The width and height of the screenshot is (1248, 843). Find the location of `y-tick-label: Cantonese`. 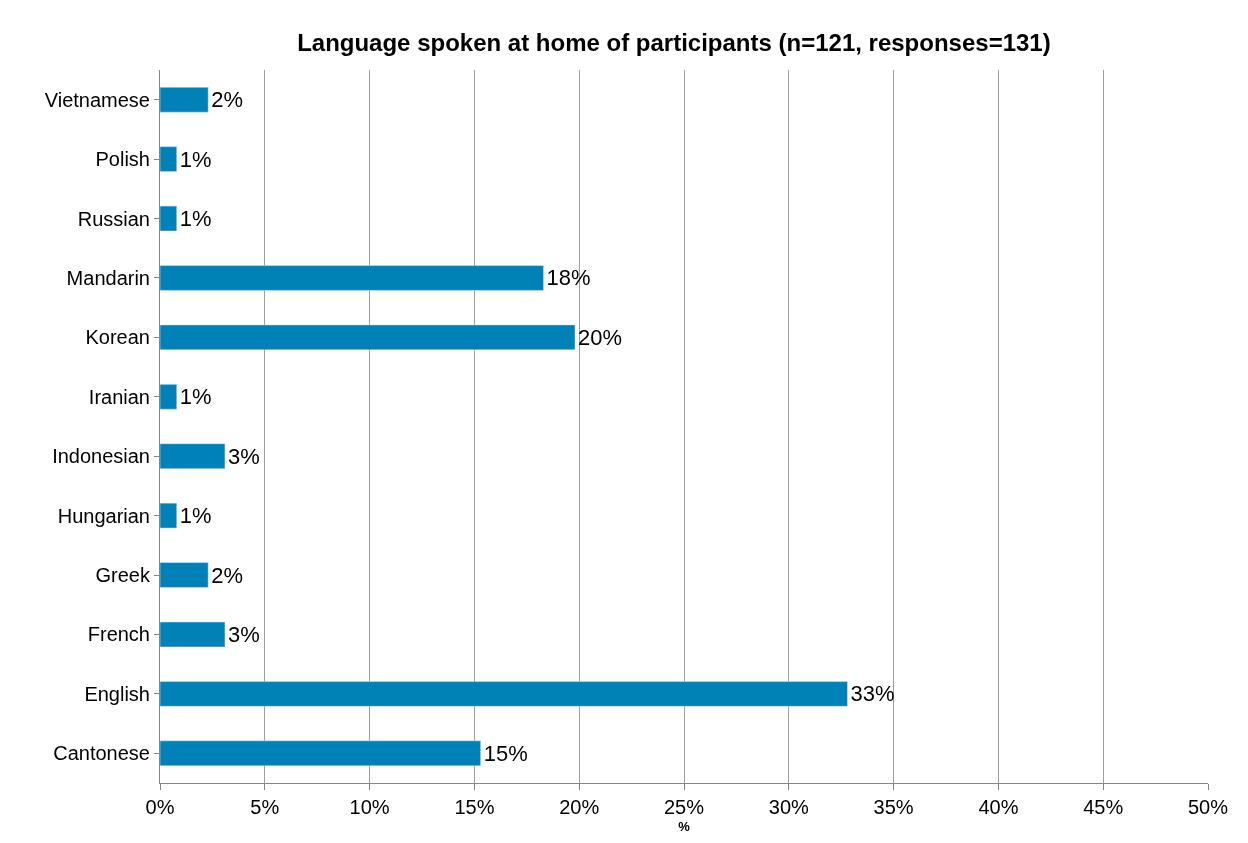

y-tick-label: Cantonese is located at coordinates (101, 753).